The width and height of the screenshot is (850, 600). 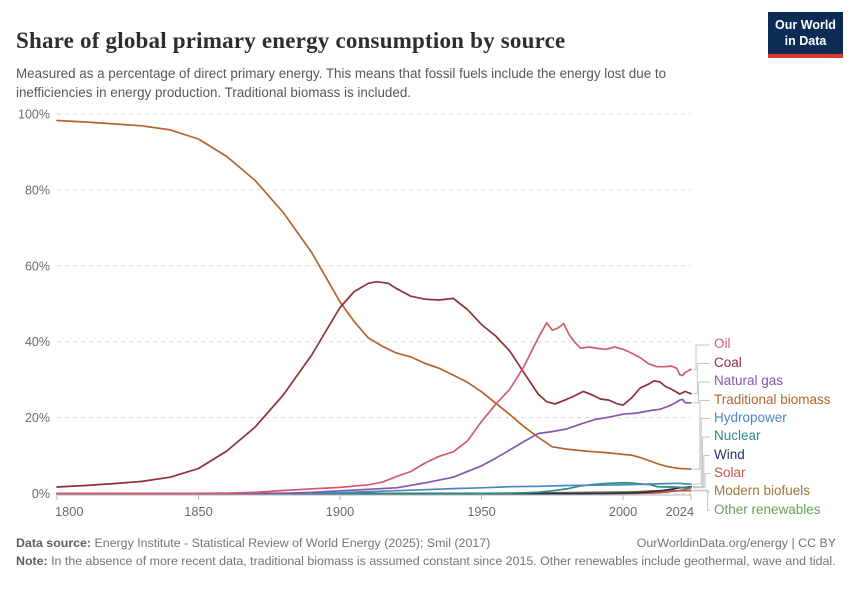 I want to click on legend-item-natural-gas: Natural gas, so click(x=749, y=380).